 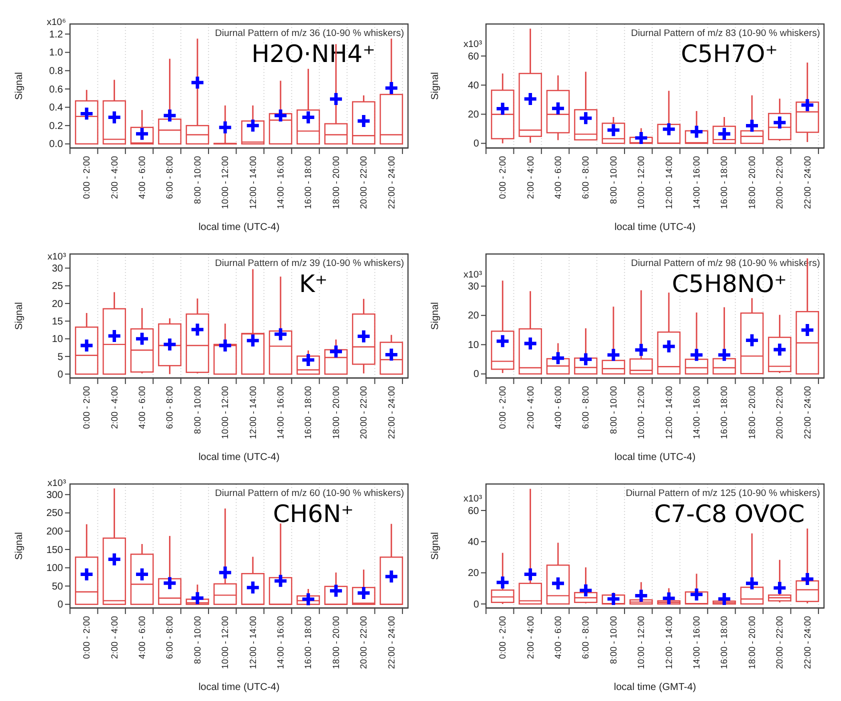 What do you see at coordinates (58, 322) in the screenshot?
I see `y-tick-label: 15` at bounding box center [58, 322].